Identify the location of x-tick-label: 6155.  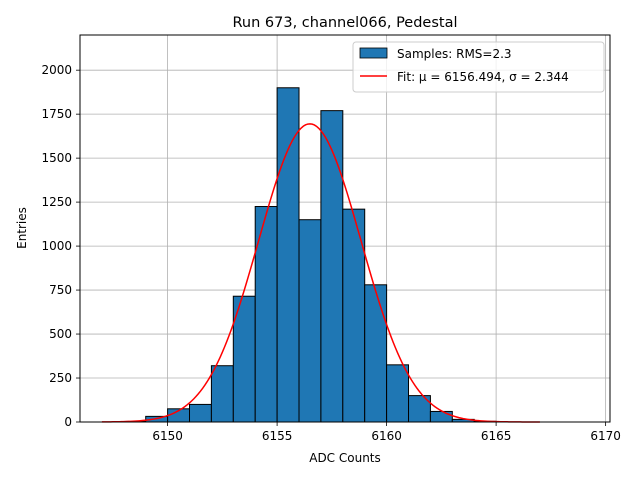
(277, 436).